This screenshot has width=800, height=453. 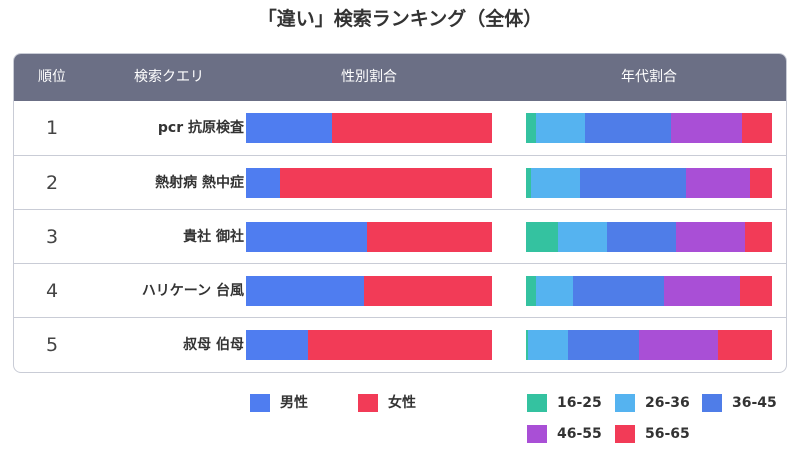 I want to click on legend-label: 16-25, so click(x=579, y=403).